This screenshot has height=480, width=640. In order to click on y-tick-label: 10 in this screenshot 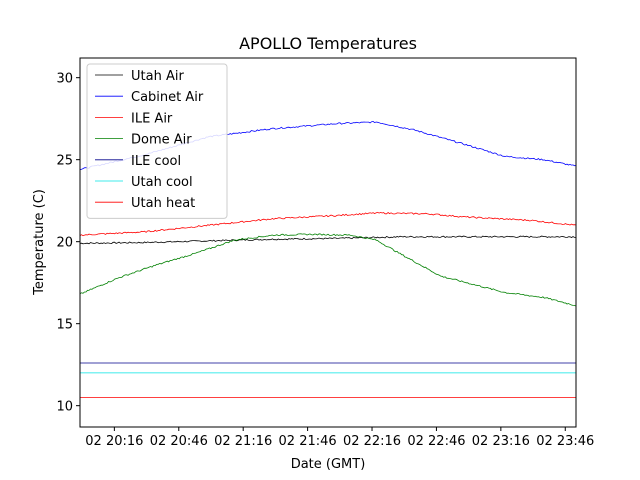, I will do `click(64, 407)`.